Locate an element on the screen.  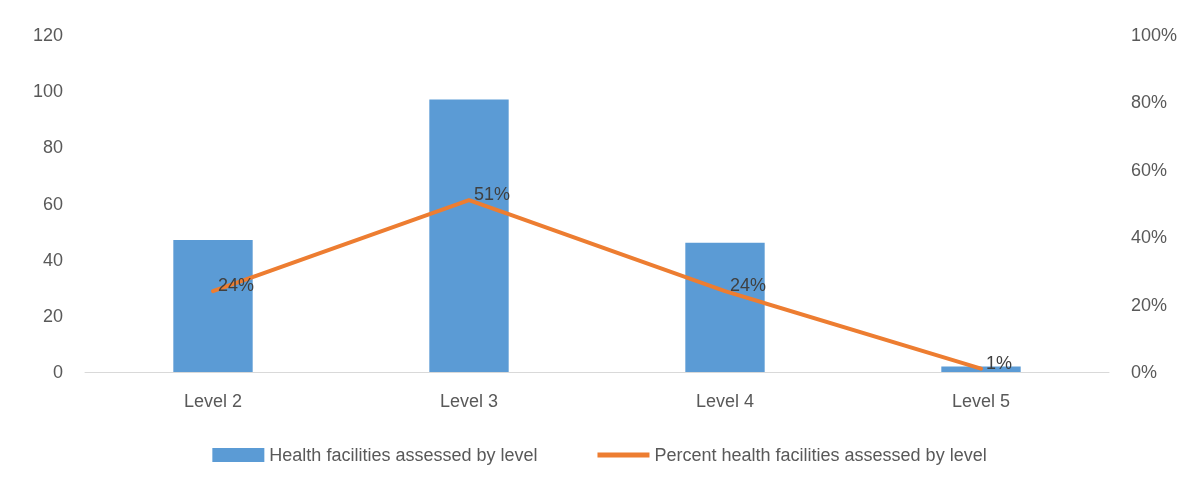
y2-tick-label: 100% is located at coordinates (1154, 35).